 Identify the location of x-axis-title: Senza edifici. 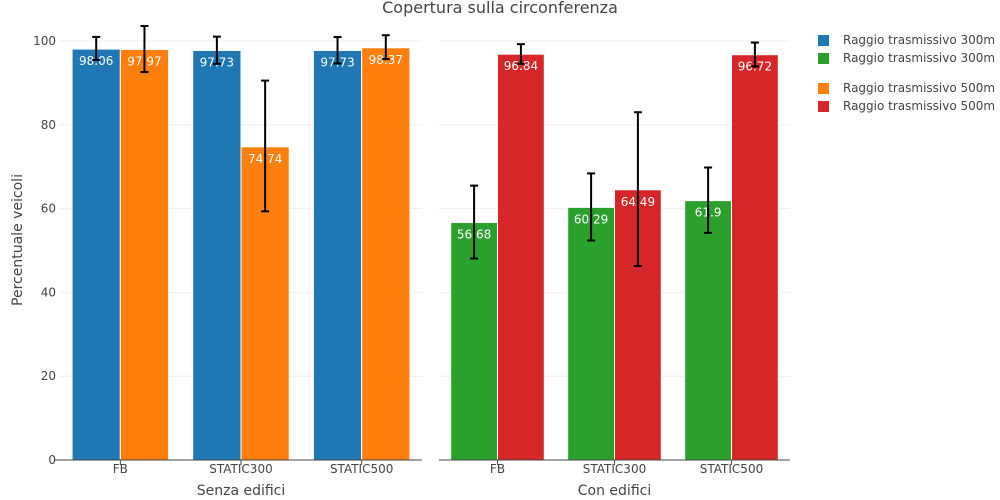
(241, 491).